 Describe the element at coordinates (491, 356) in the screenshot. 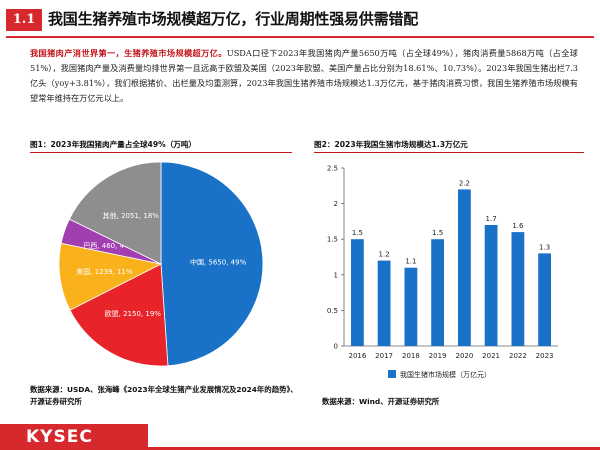

I see `x-tick-label-2021: 2021` at that location.